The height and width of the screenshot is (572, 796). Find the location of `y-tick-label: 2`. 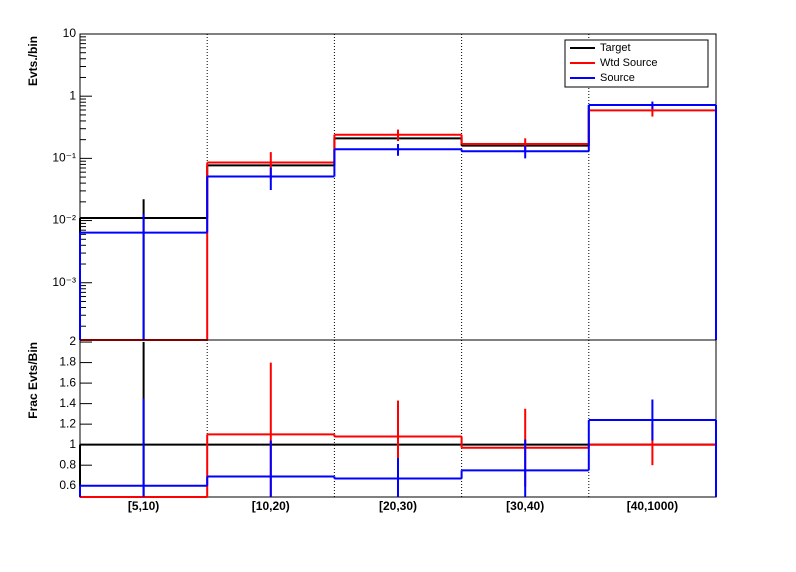

y-tick-label: 2 is located at coordinates (72, 341).